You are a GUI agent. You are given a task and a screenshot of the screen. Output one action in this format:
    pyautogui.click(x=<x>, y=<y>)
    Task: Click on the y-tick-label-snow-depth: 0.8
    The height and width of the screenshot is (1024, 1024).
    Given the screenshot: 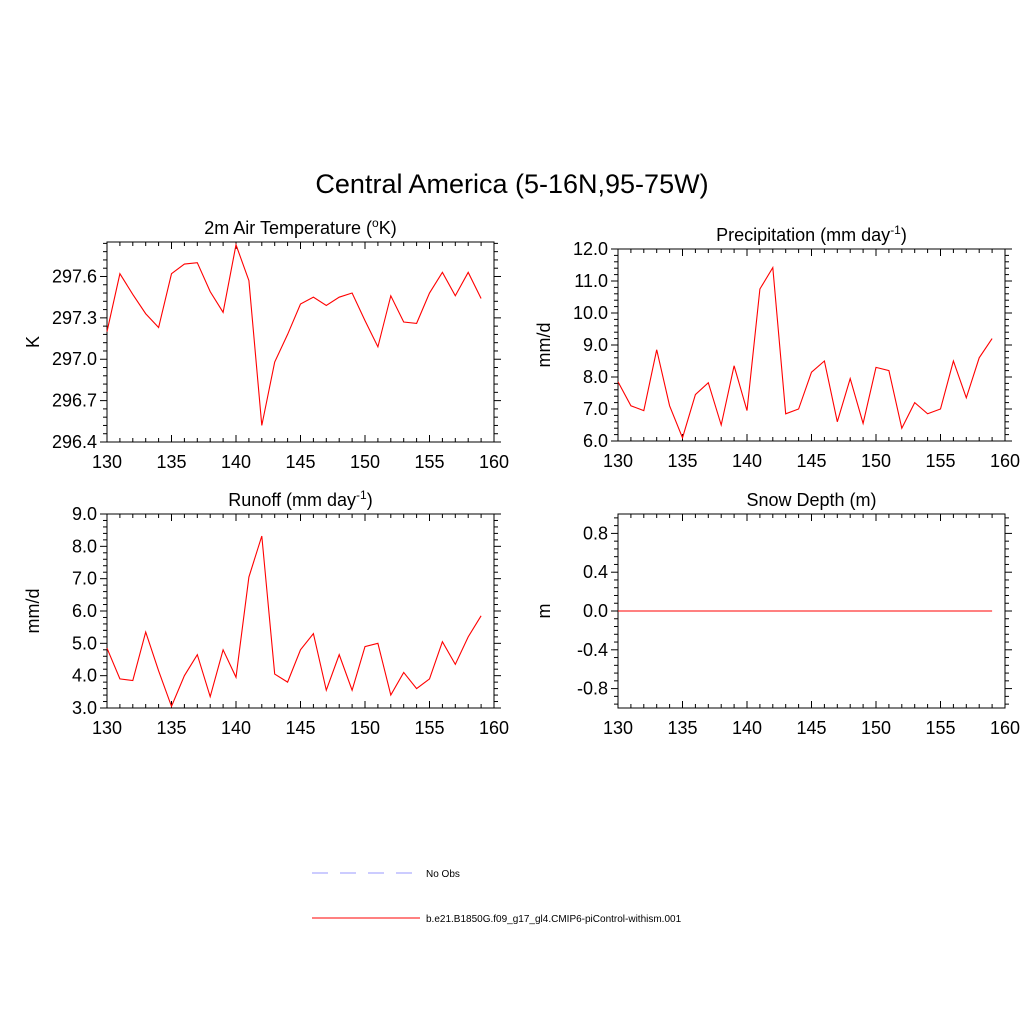 What is the action you would take?
    pyautogui.click(x=595, y=533)
    